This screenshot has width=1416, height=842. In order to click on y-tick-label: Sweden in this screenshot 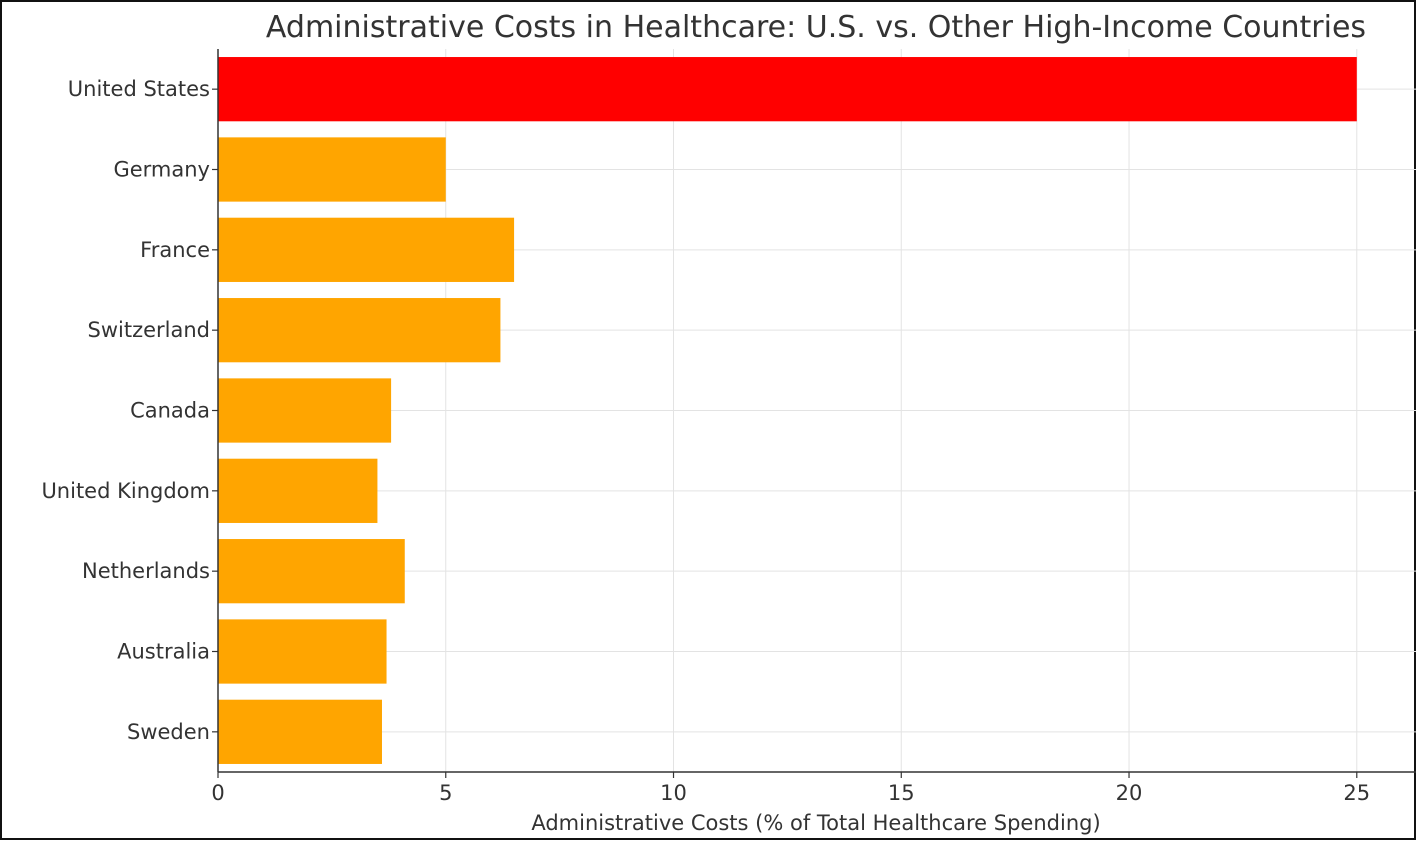, I will do `click(168, 732)`.